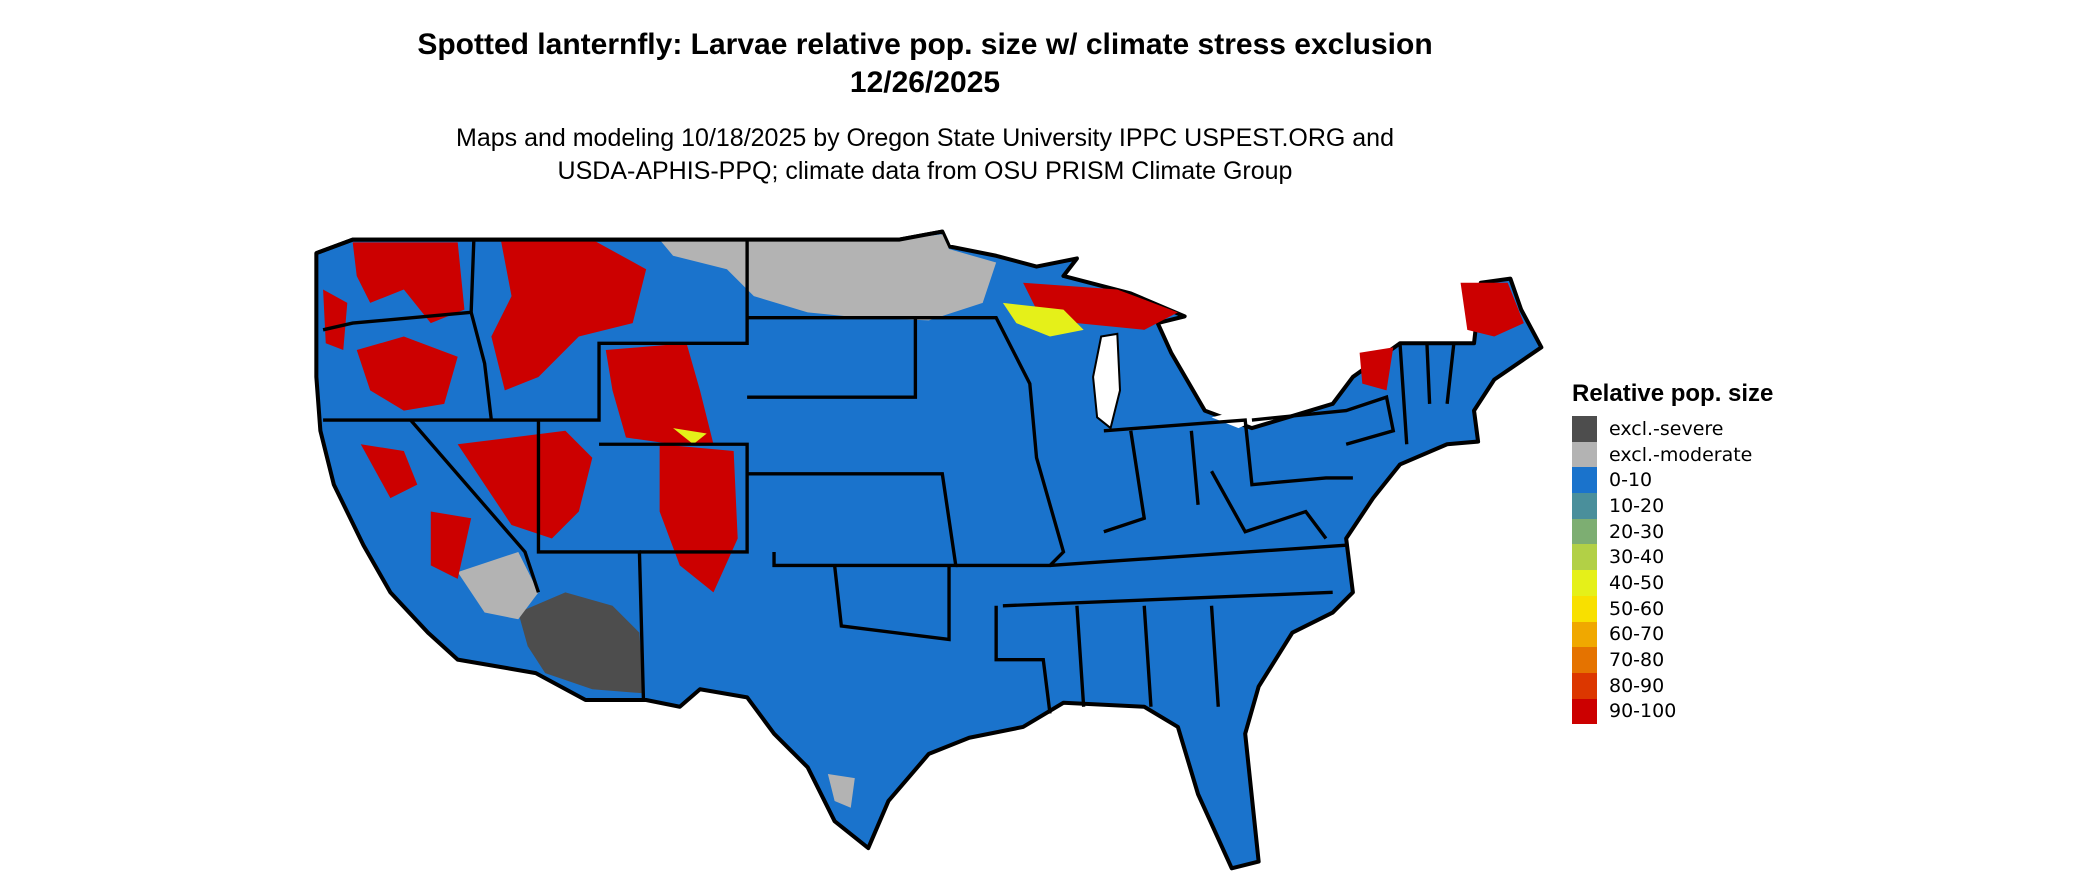  What do you see at coordinates (581, 643) in the screenshot?
I see `excl-severe-southwest` at bounding box center [581, 643].